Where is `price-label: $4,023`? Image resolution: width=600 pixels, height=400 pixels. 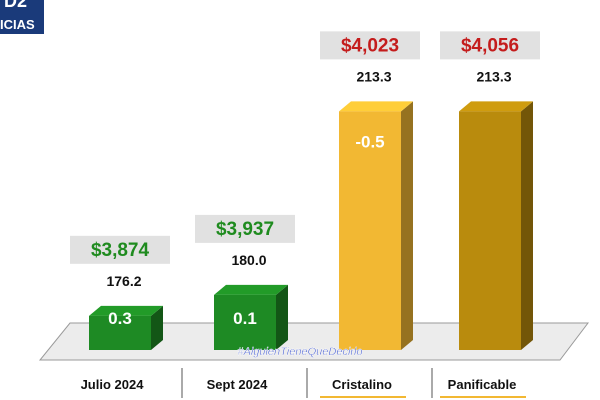 price-label: $4,023 is located at coordinates (370, 45).